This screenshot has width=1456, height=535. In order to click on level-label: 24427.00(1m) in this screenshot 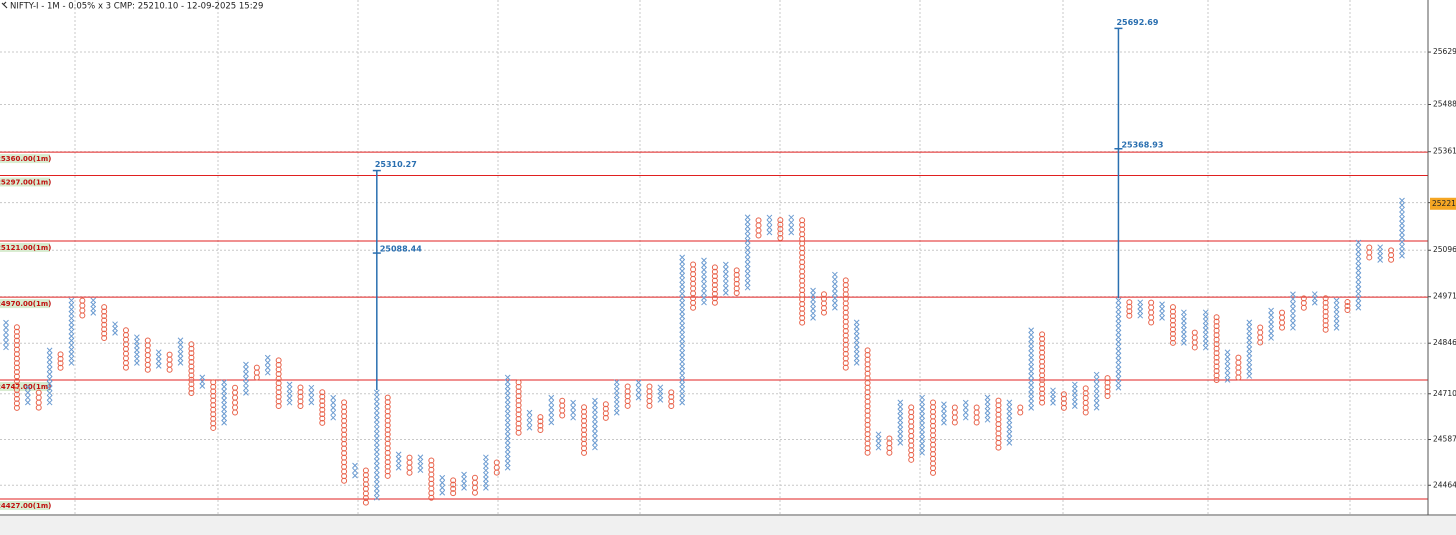, I will do `click(25, 506)`.